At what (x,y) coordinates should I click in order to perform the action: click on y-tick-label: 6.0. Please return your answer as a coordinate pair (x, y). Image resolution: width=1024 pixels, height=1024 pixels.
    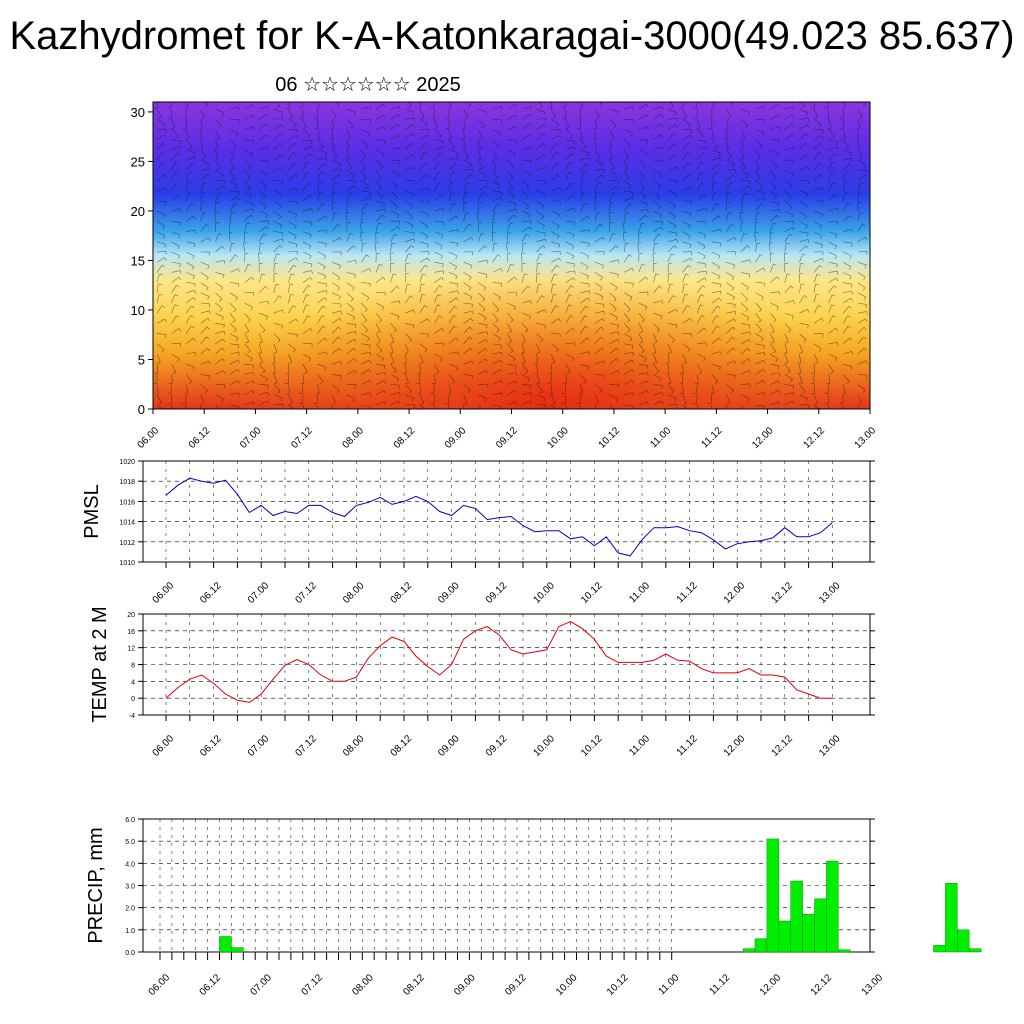
    Looking at the image, I should click on (130, 820).